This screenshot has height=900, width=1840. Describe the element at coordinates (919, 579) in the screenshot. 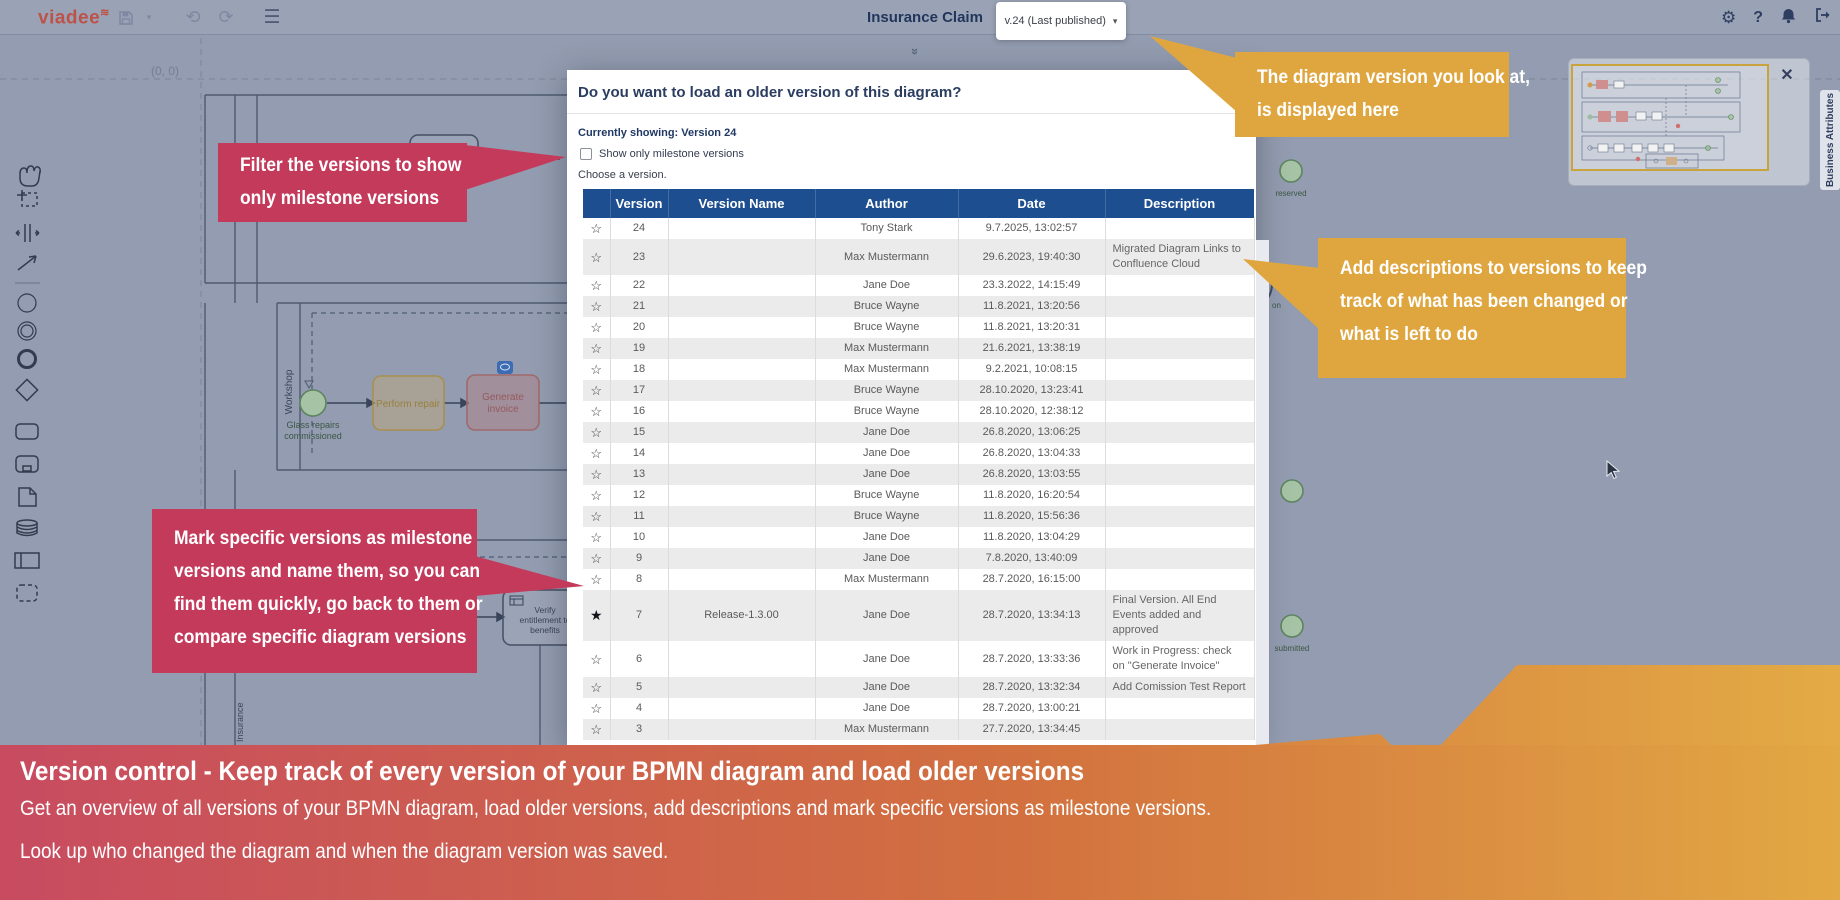

I see `table-row: ☆ 8 Max Mustermann 28.7.2020, 16:15:00` at that location.